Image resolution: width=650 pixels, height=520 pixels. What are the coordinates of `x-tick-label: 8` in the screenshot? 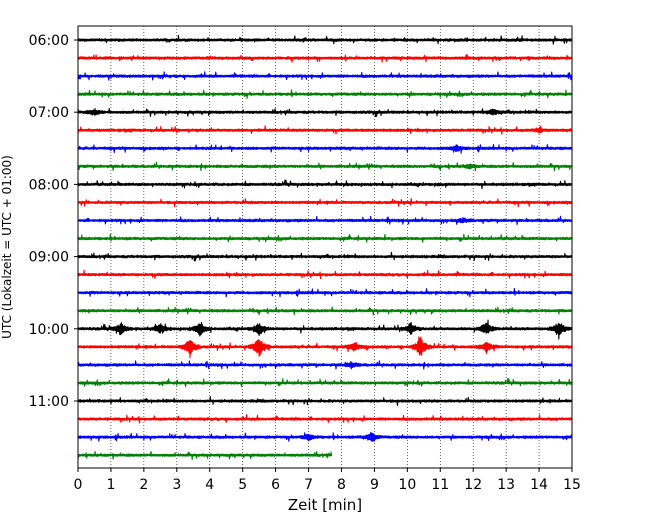 It's located at (341, 485).